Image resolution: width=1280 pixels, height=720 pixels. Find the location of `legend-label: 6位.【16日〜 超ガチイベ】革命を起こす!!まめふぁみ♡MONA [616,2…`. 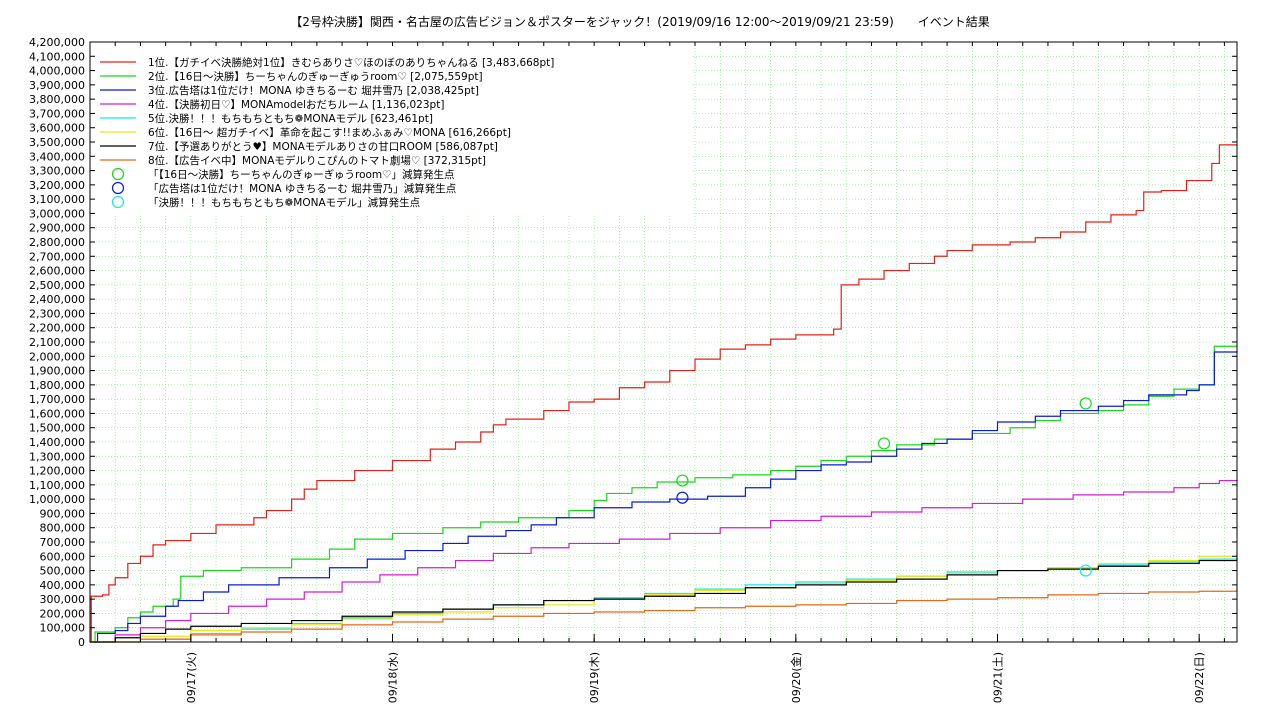

legend-label: 6位.【16日〜 超ガチイベ】革命を起こす!!まめふぁみ♡MONA [616,2… is located at coordinates (329, 132).